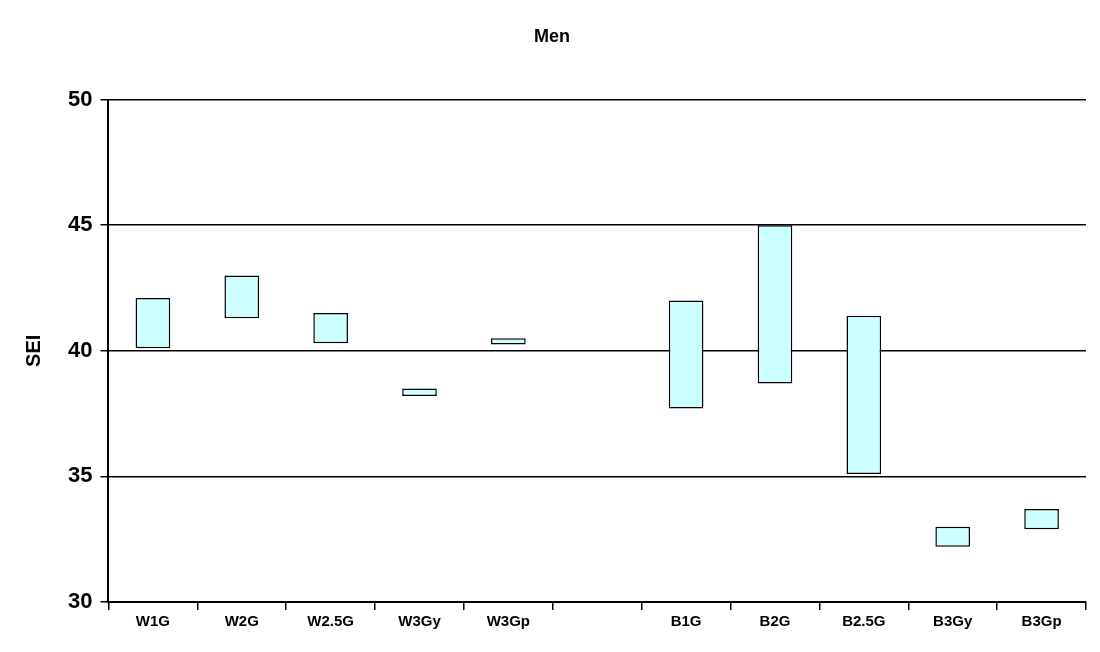  Describe the element at coordinates (80, 98) in the screenshot. I see `y-tick-label: 50` at that location.